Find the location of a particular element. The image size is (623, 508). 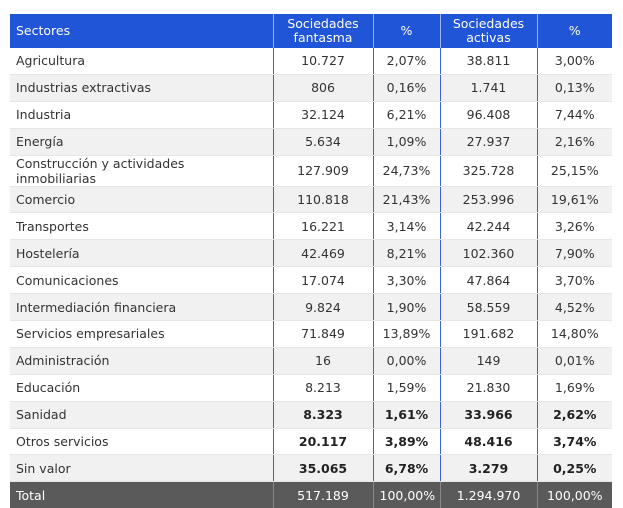

value-cell: 58.559 is located at coordinates (488, 307).